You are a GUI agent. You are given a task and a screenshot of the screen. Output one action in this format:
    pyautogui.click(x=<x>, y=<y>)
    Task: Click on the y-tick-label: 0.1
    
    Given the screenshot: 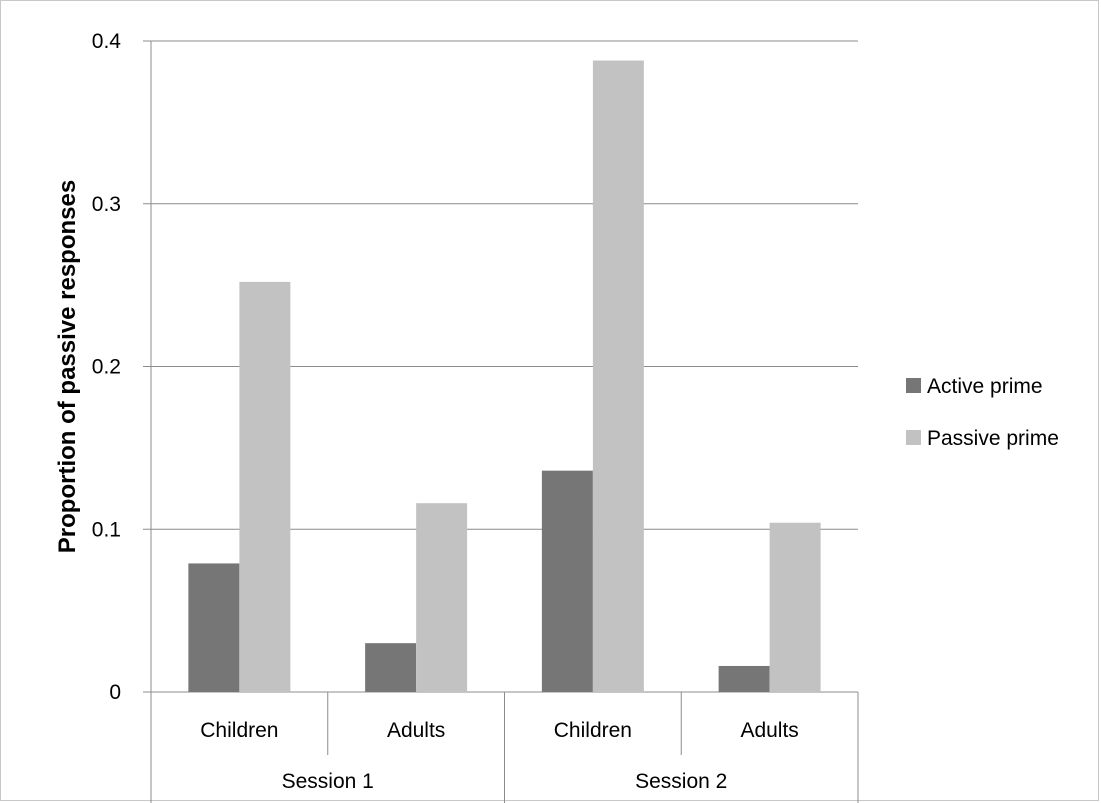 What is the action you would take?
    pyautogui.click(x=106, y=529)
    